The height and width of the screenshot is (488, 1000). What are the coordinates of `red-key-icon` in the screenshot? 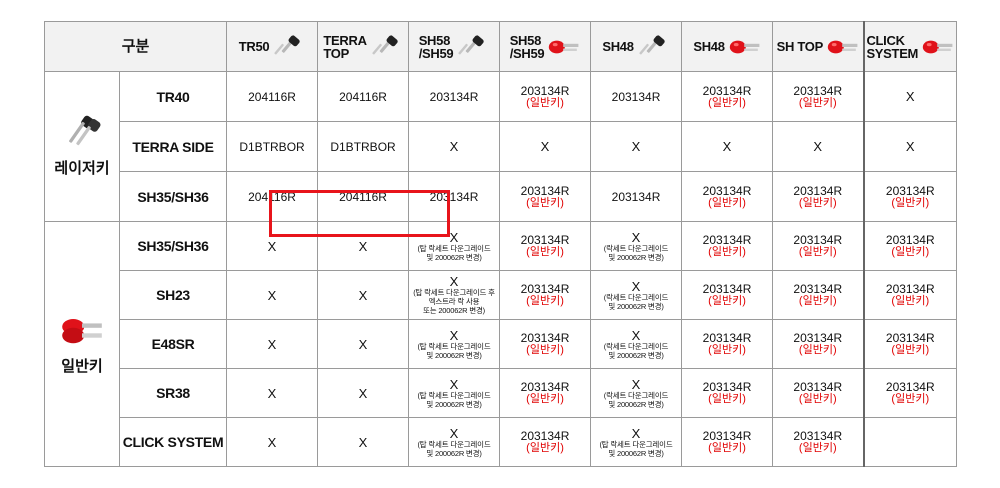 It's located at (564, 46).